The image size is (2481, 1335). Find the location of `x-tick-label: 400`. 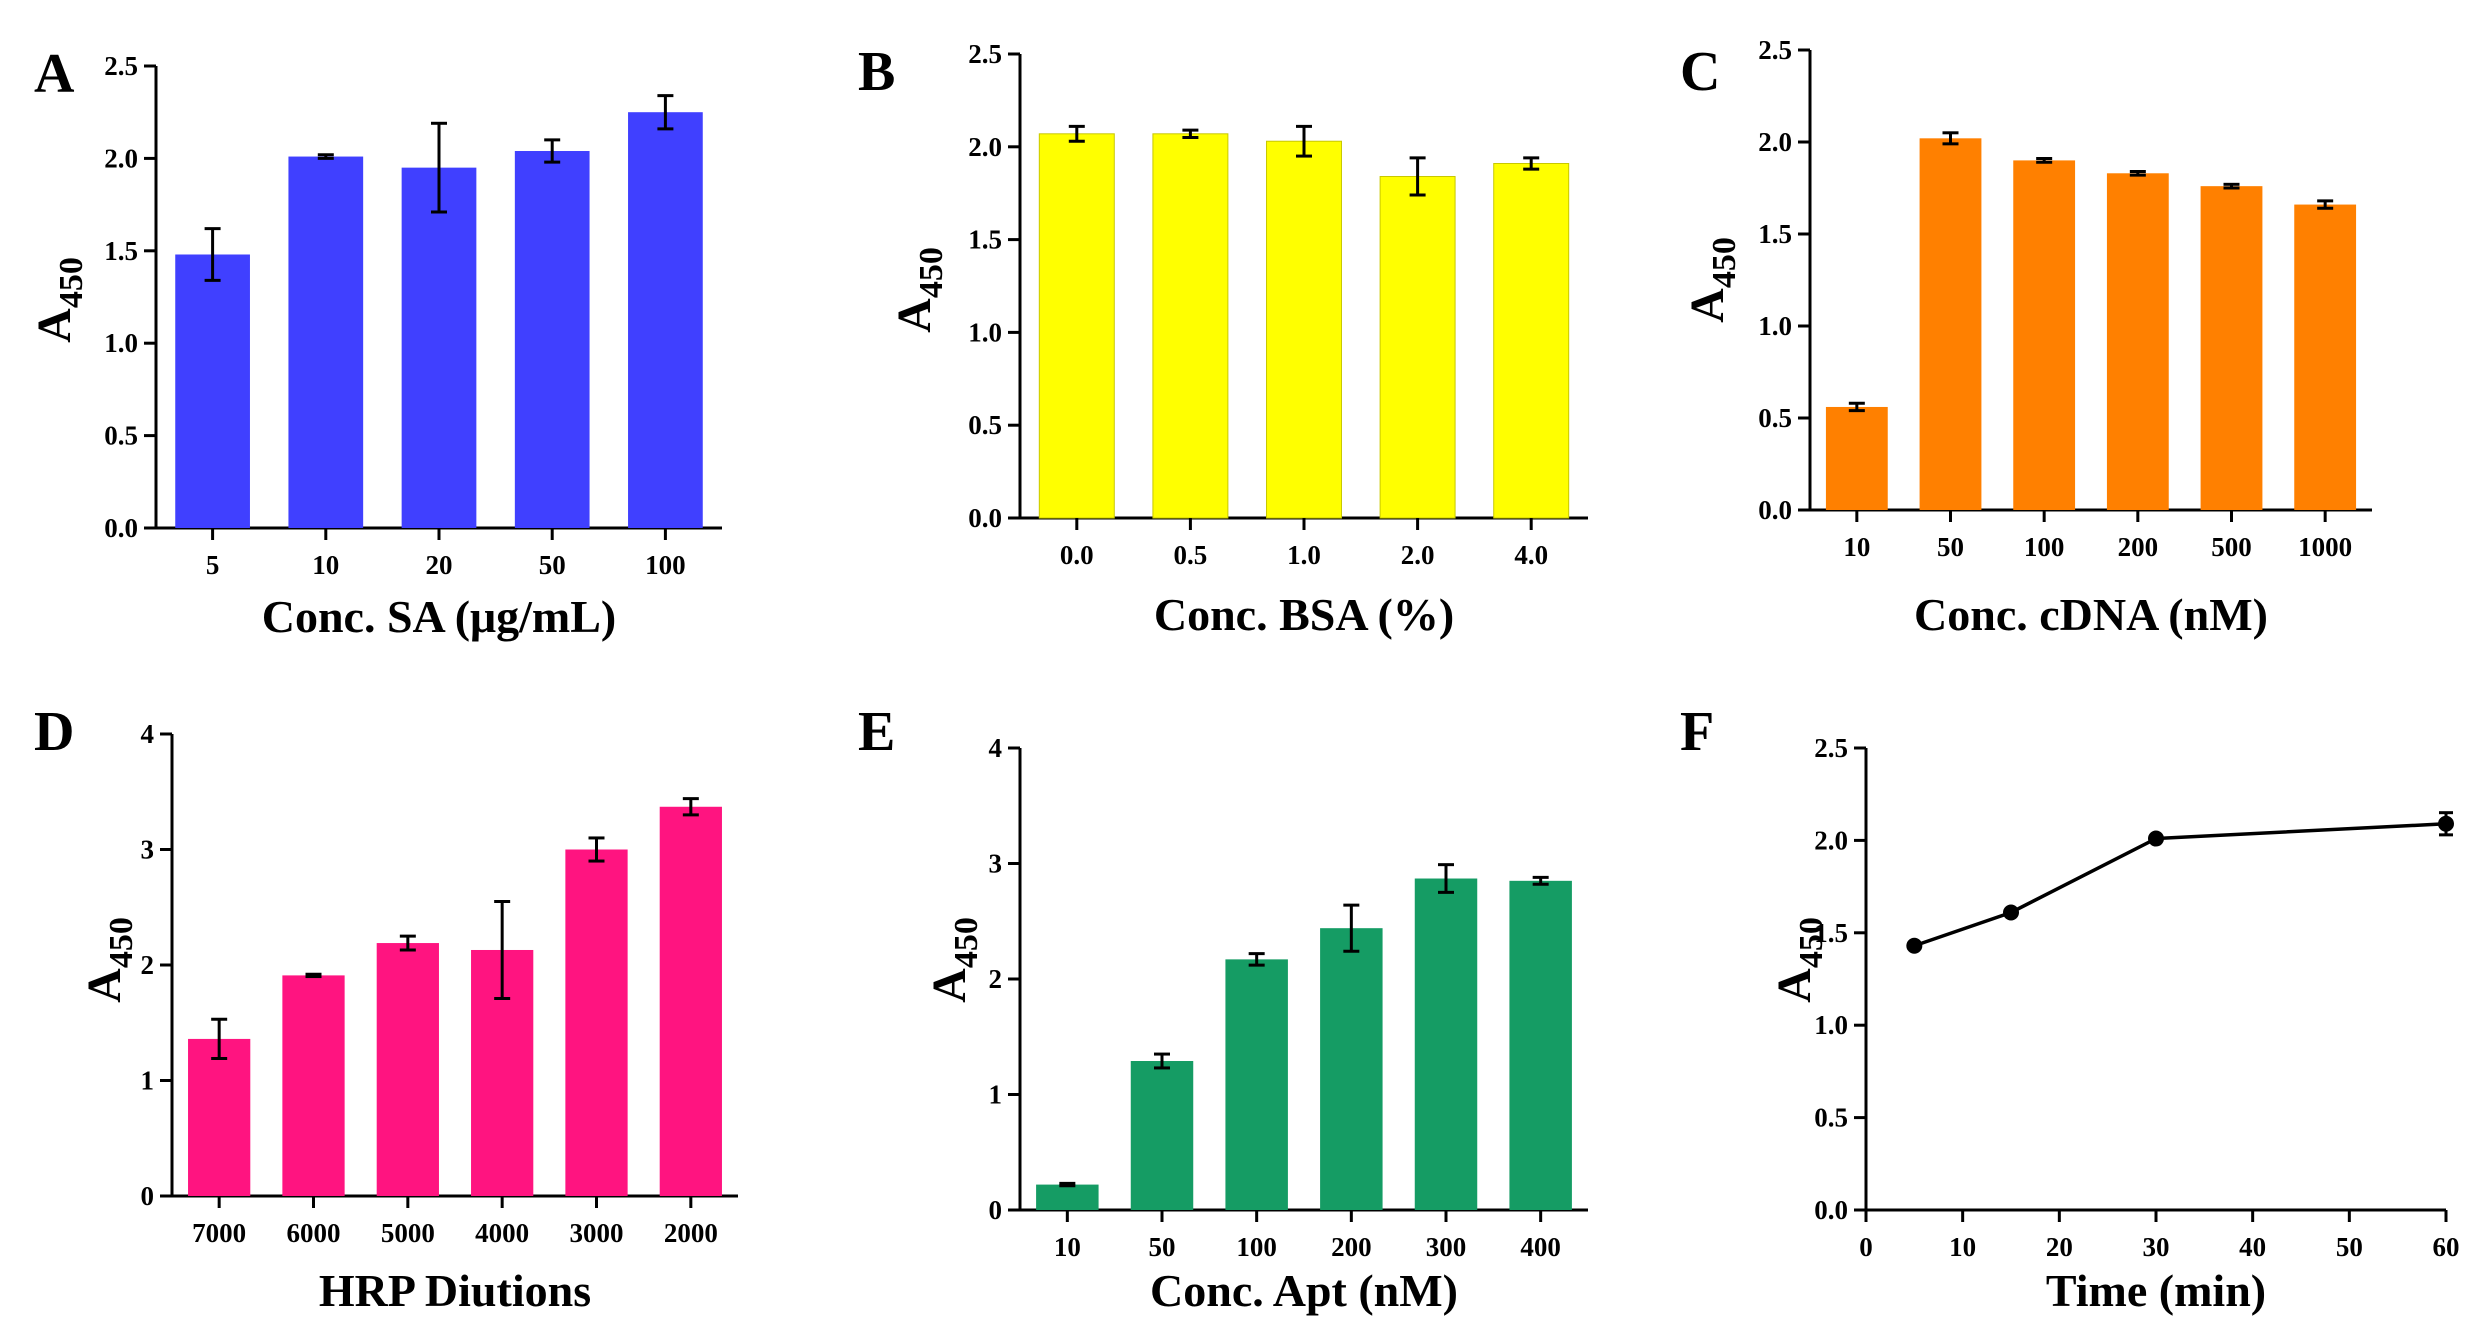

x-tick-label: 400 is located at coordinates (1540, 1247).